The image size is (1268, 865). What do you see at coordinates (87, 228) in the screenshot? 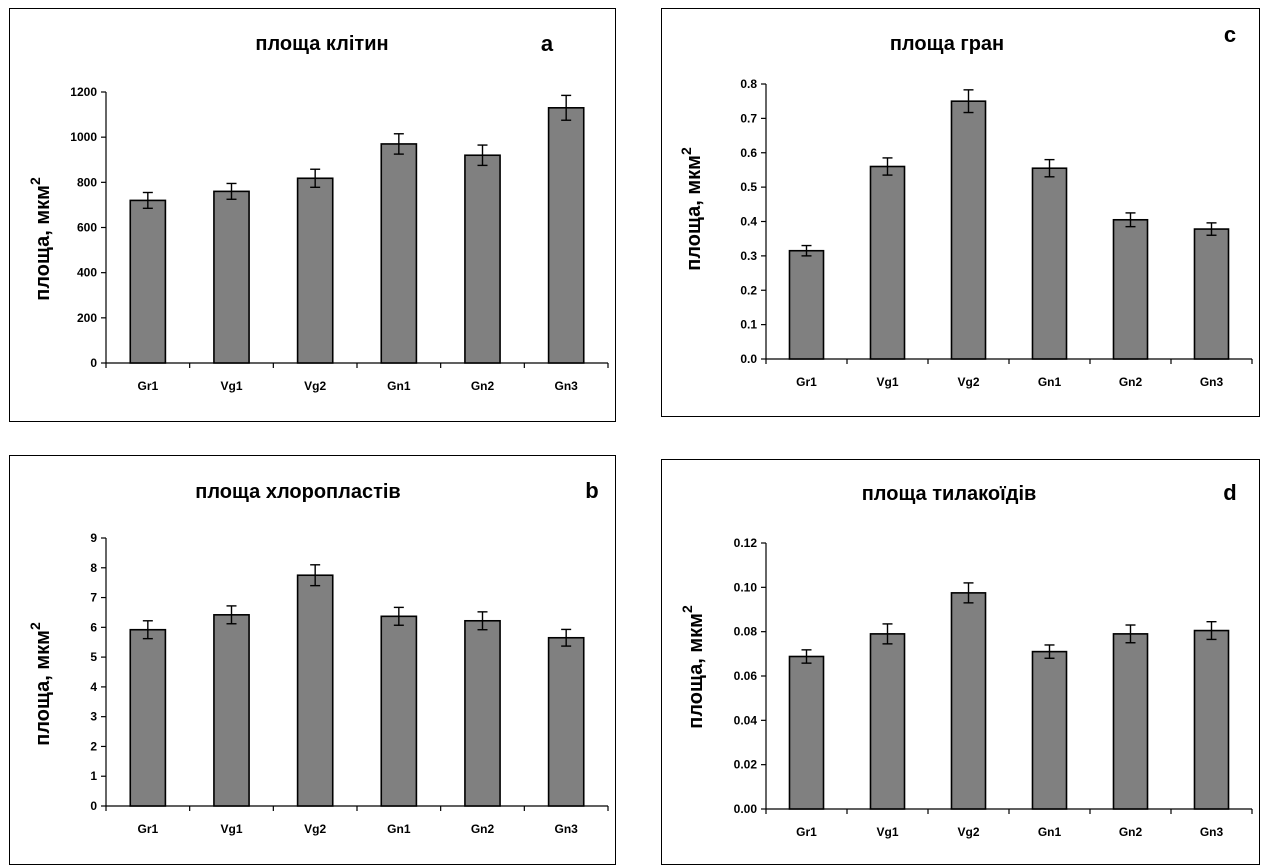
I see `chart-a-ytick-label: 600` at bounding box center [87, 228].